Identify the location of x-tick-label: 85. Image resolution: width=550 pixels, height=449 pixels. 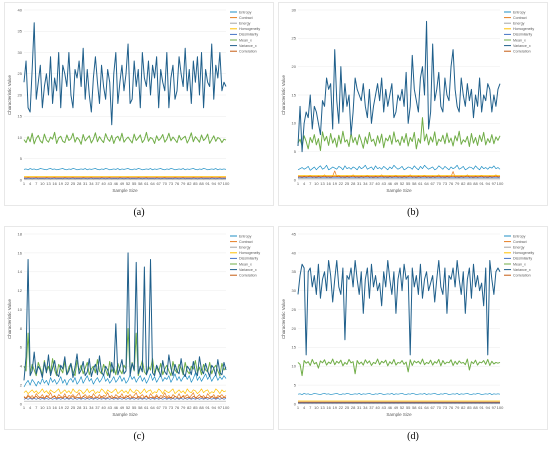
(469, 407).